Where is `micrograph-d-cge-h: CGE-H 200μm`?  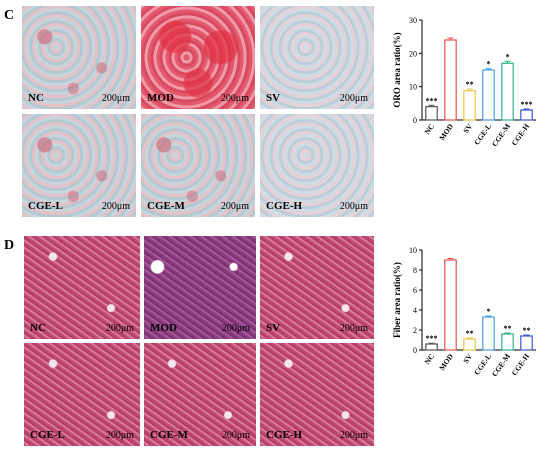 micrograph-d-cge-h: CGE-H 200μm is located at coordinates (317, 394).